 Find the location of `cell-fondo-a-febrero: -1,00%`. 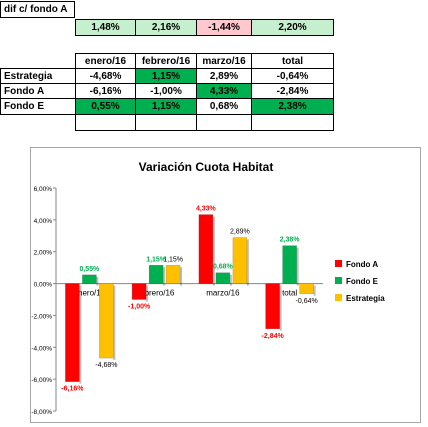

cell-fondo-a-febrero: -1,00% is located at coordinates (166, 91).